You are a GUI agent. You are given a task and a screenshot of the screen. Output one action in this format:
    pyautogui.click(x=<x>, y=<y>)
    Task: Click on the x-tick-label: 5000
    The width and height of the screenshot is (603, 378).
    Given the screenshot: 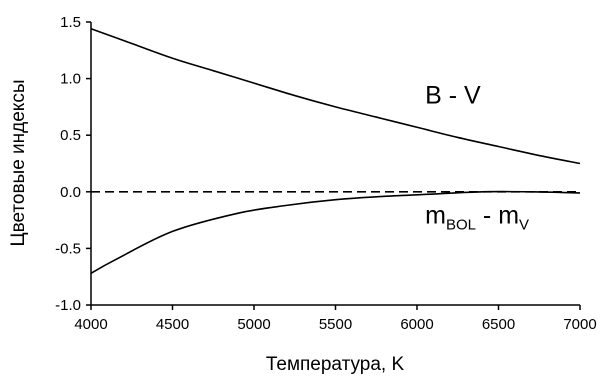 What is the action you would take?
    pyautogui.click(x=253, y=324)
    